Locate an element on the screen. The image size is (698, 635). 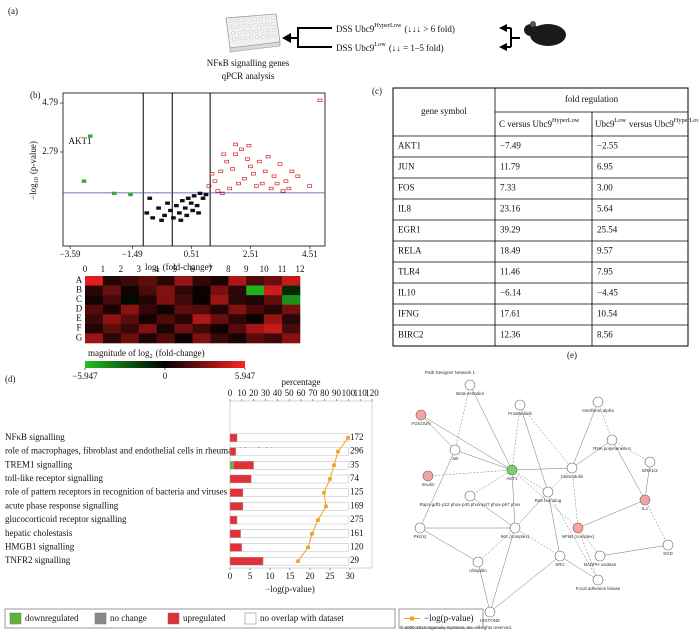
legend-label: no change is located at coordinates (128, 618).